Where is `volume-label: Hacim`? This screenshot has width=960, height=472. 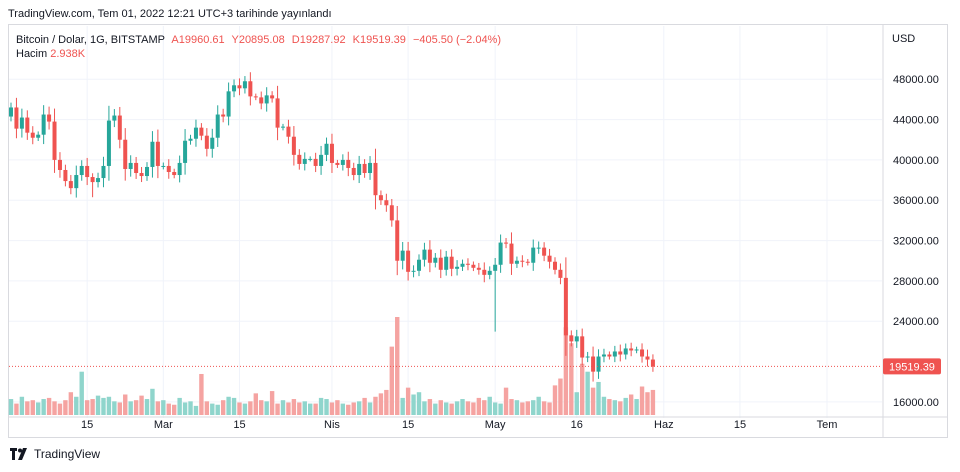
volume-label: Hacim is located at coordinates (32, 54).